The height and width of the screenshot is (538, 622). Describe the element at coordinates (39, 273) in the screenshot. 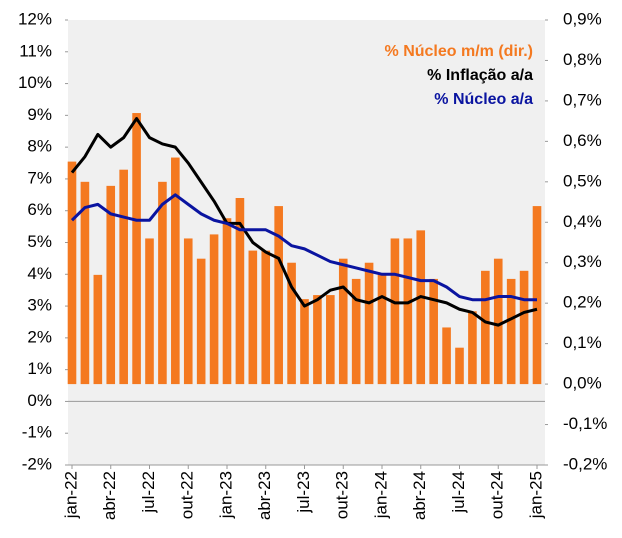

I see `y-tick-label: 4%` at that location.